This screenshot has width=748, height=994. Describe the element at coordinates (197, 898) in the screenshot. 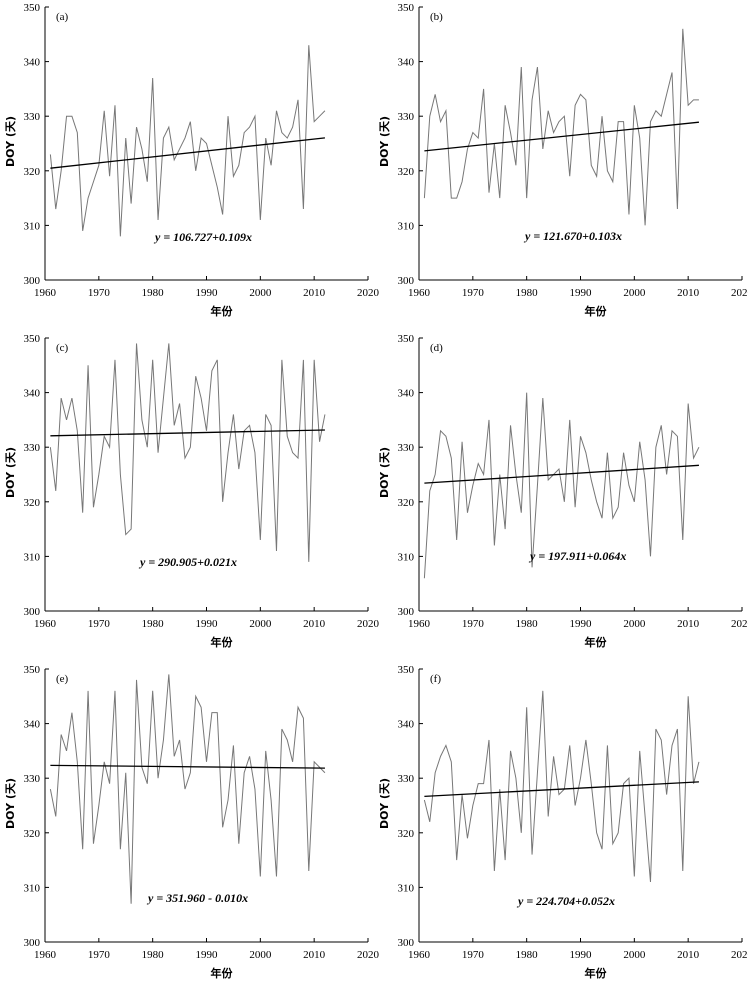

I see `trend-equation: y = 351.960 - 0.010x` at that location.